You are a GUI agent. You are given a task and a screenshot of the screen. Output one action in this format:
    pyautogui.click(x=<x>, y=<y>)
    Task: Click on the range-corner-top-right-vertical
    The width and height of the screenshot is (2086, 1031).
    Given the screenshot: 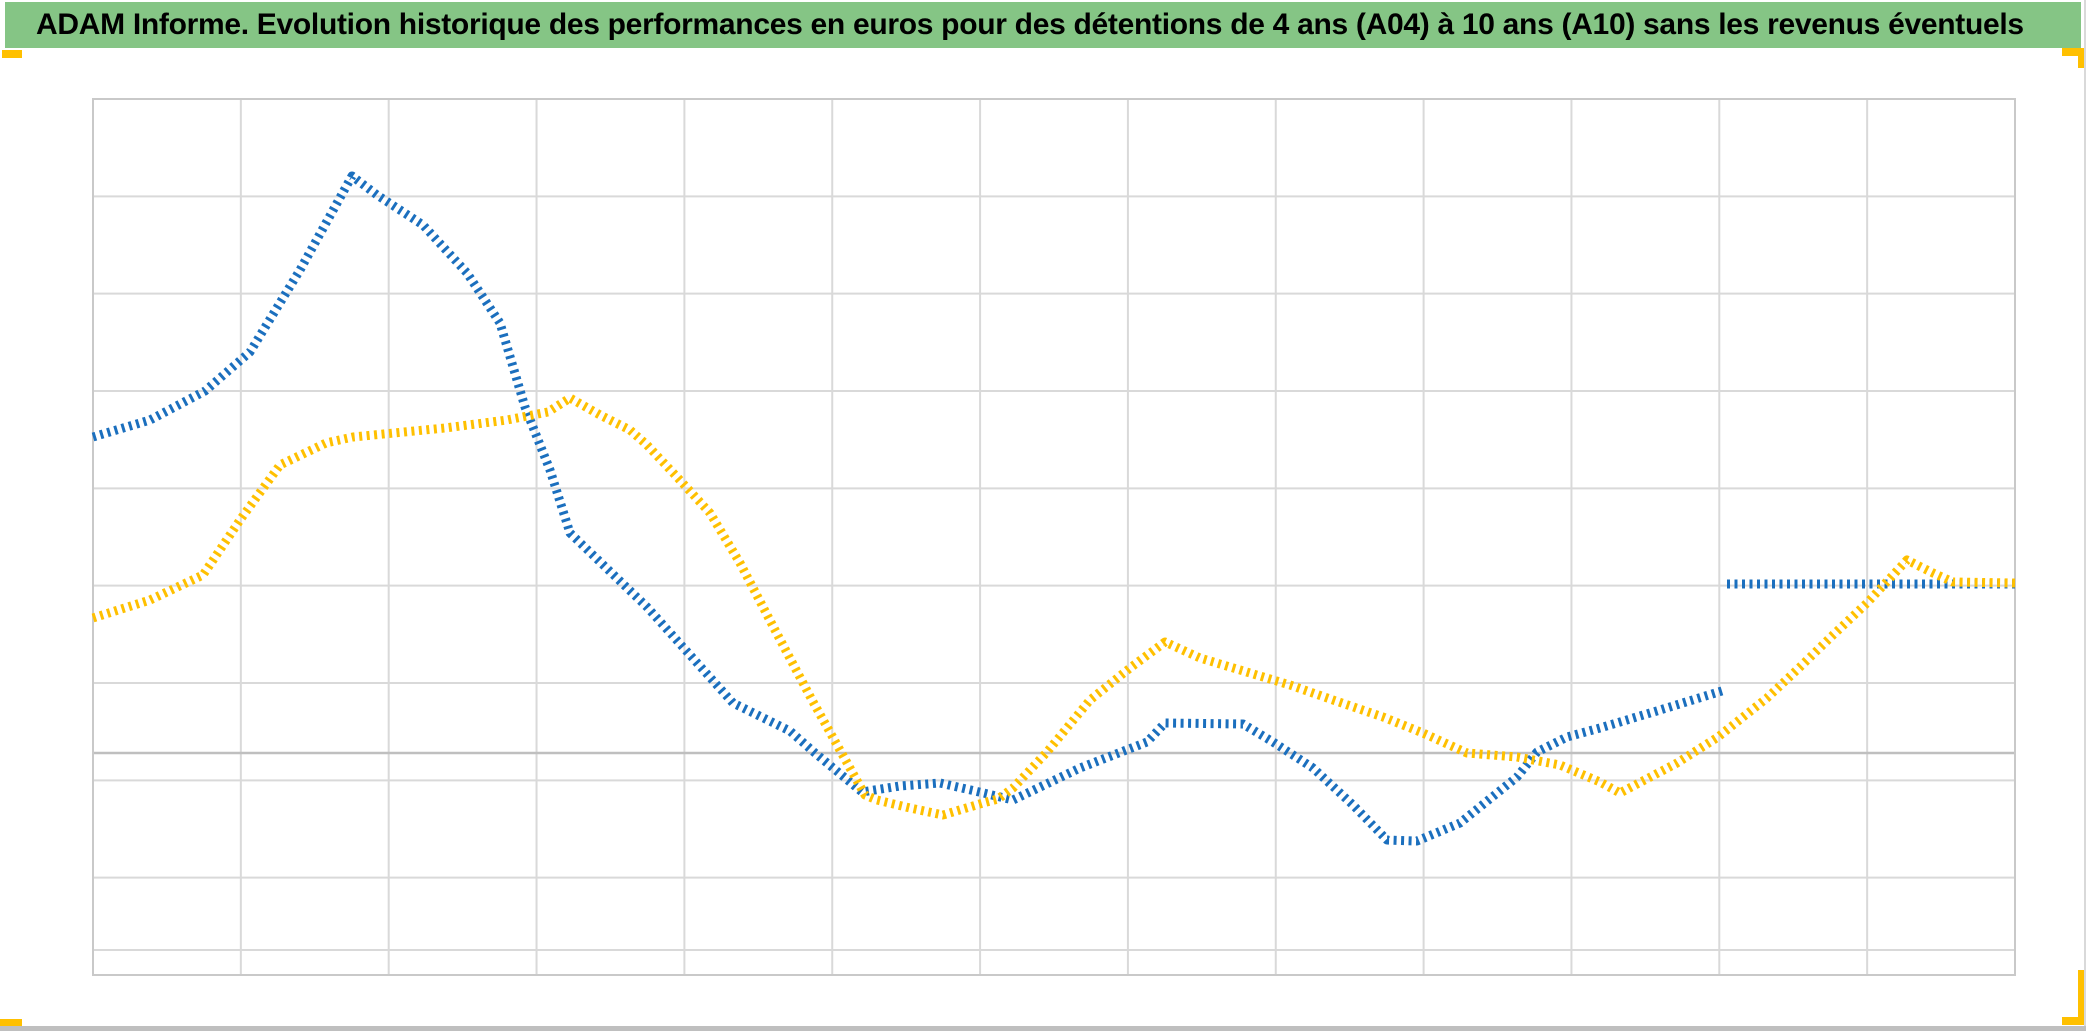 What is the action you would take?
    pyautogui.click(x=2082, y=58)
    